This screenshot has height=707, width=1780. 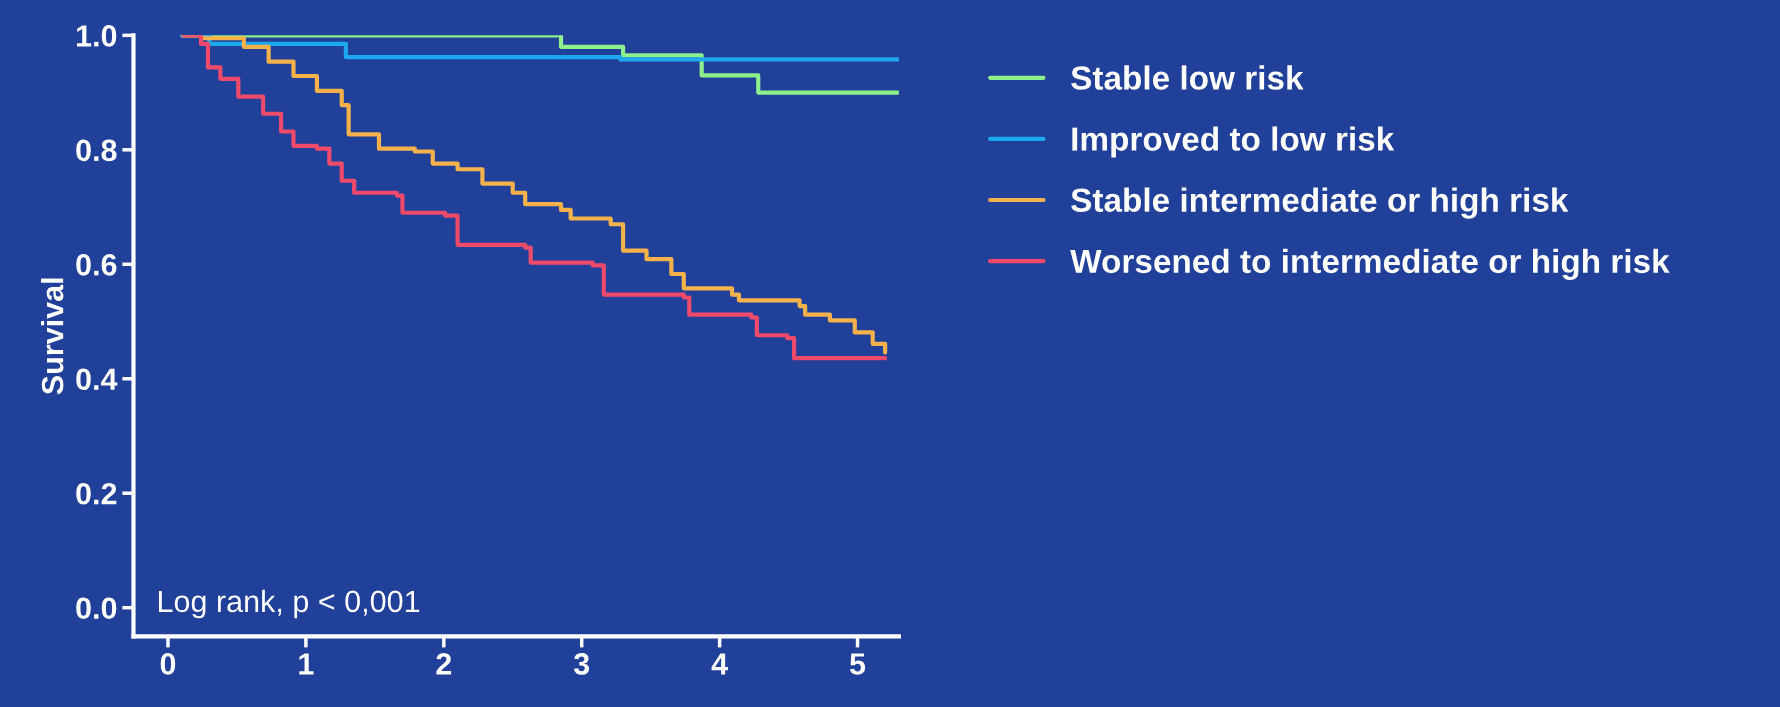 What do you see at coordinates (444, 664) in the screenshot?
I see `x-tick-label: 2` at bounding box center [444, 664].